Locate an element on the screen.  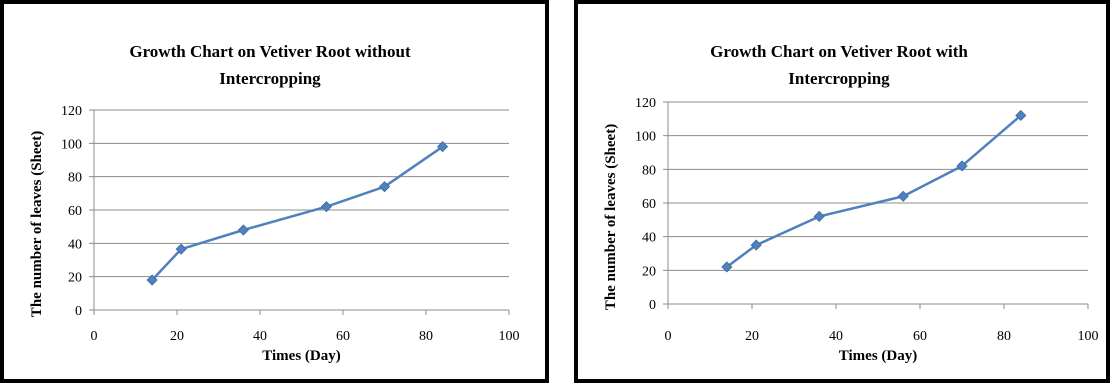
chart-title-line-1: Growth Chart on Vetiver Root with is located at coordinates (839, 51).